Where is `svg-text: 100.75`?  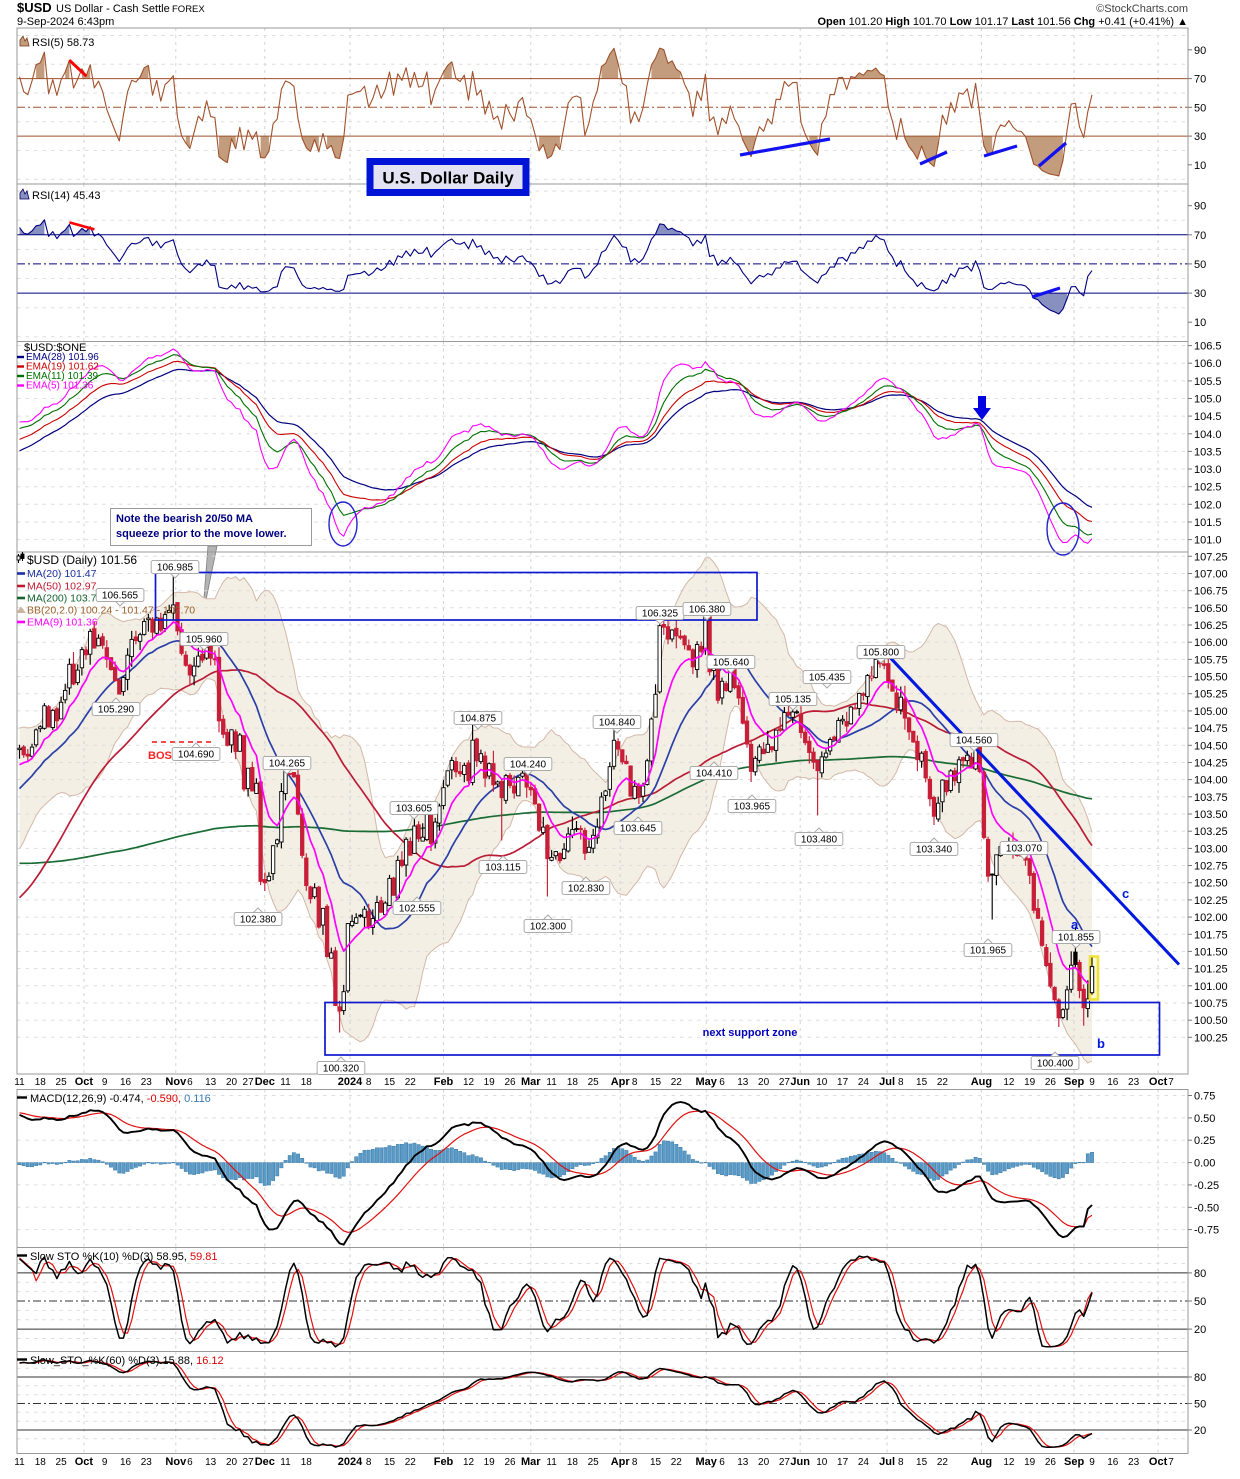 svg-text: 100.75 is located at coordinates (1211, 1004).